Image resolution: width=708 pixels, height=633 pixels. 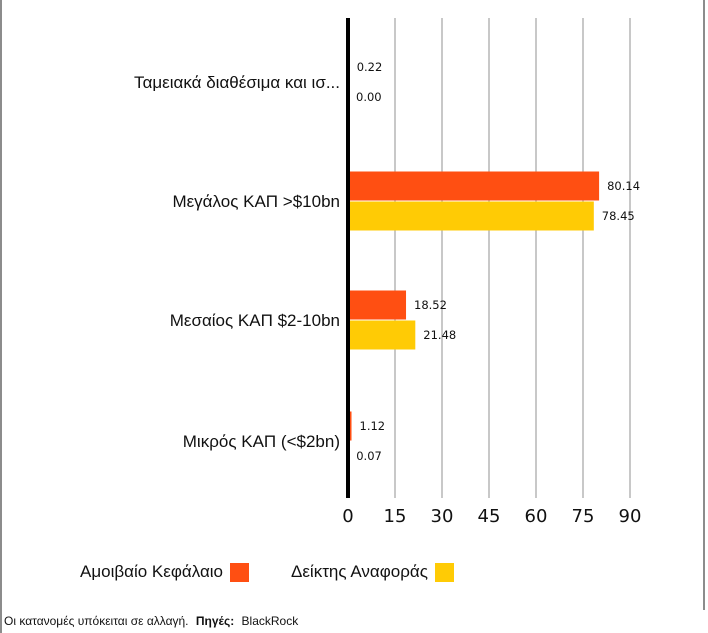 I want to click on value-label-1-2: 21.48, so click(x=439, y=335).